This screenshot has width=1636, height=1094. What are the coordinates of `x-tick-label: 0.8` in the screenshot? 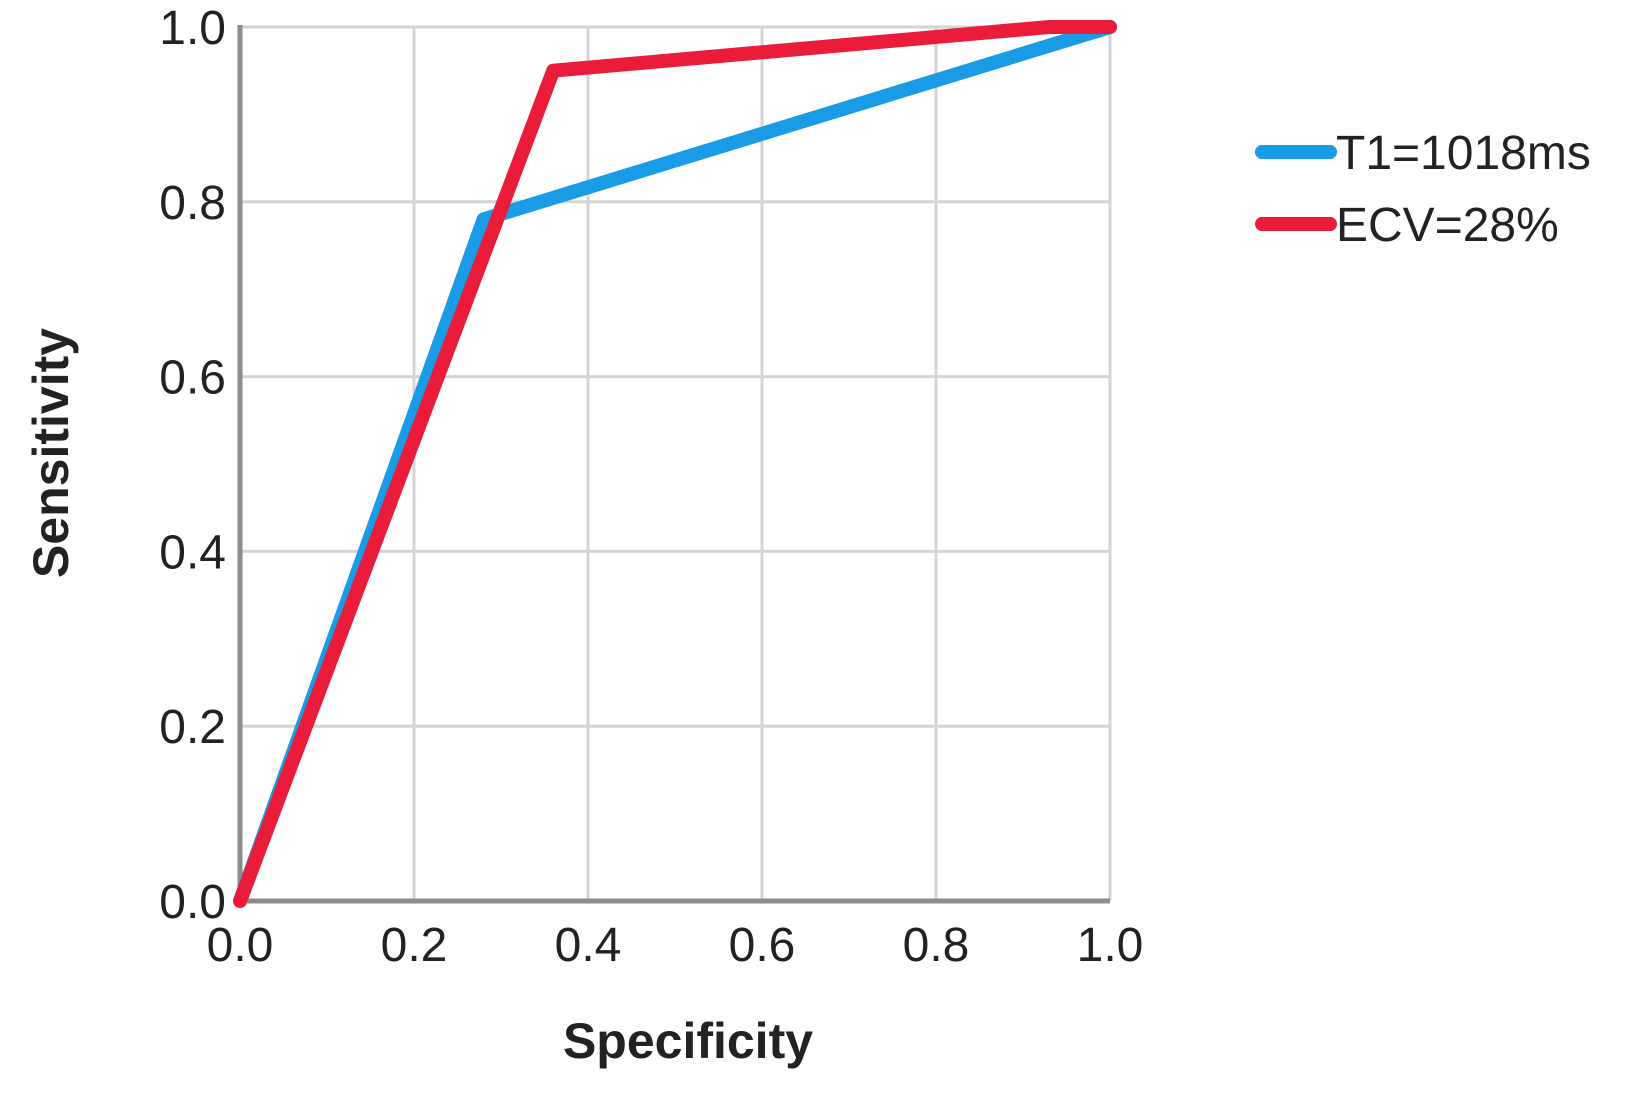 It's located at (936, 945).